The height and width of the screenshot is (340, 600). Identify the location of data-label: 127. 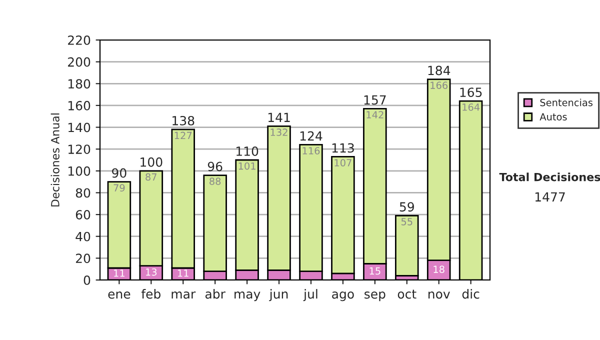
(183, 136).